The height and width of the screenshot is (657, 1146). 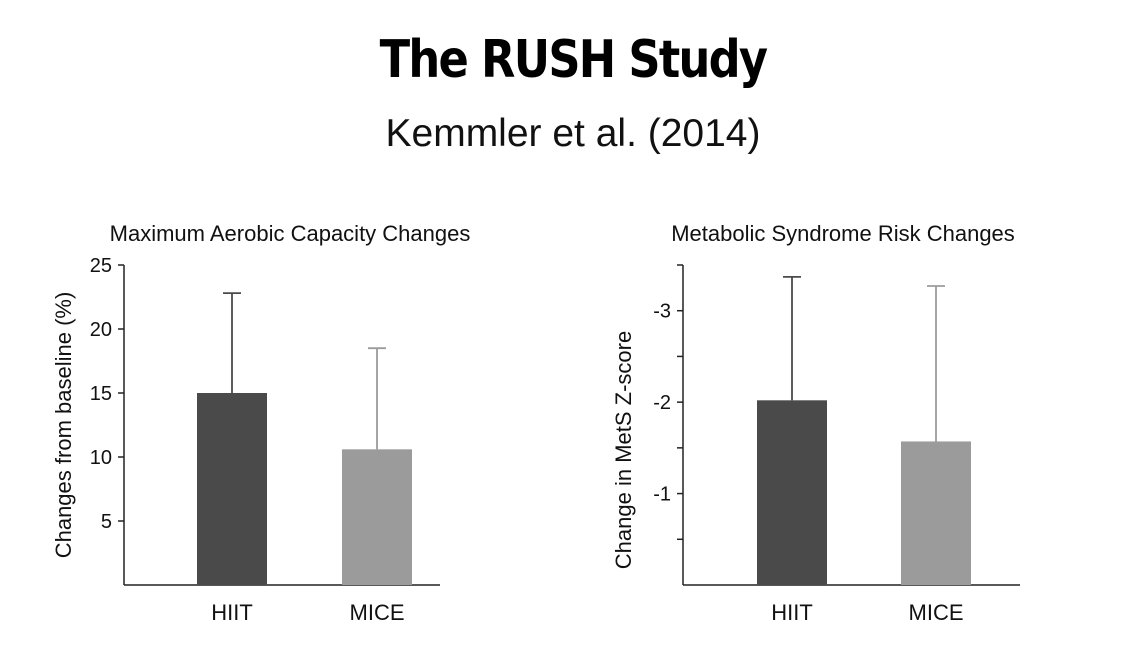 I want to click on y-tick-label: 5, so click(x=106, y=522).